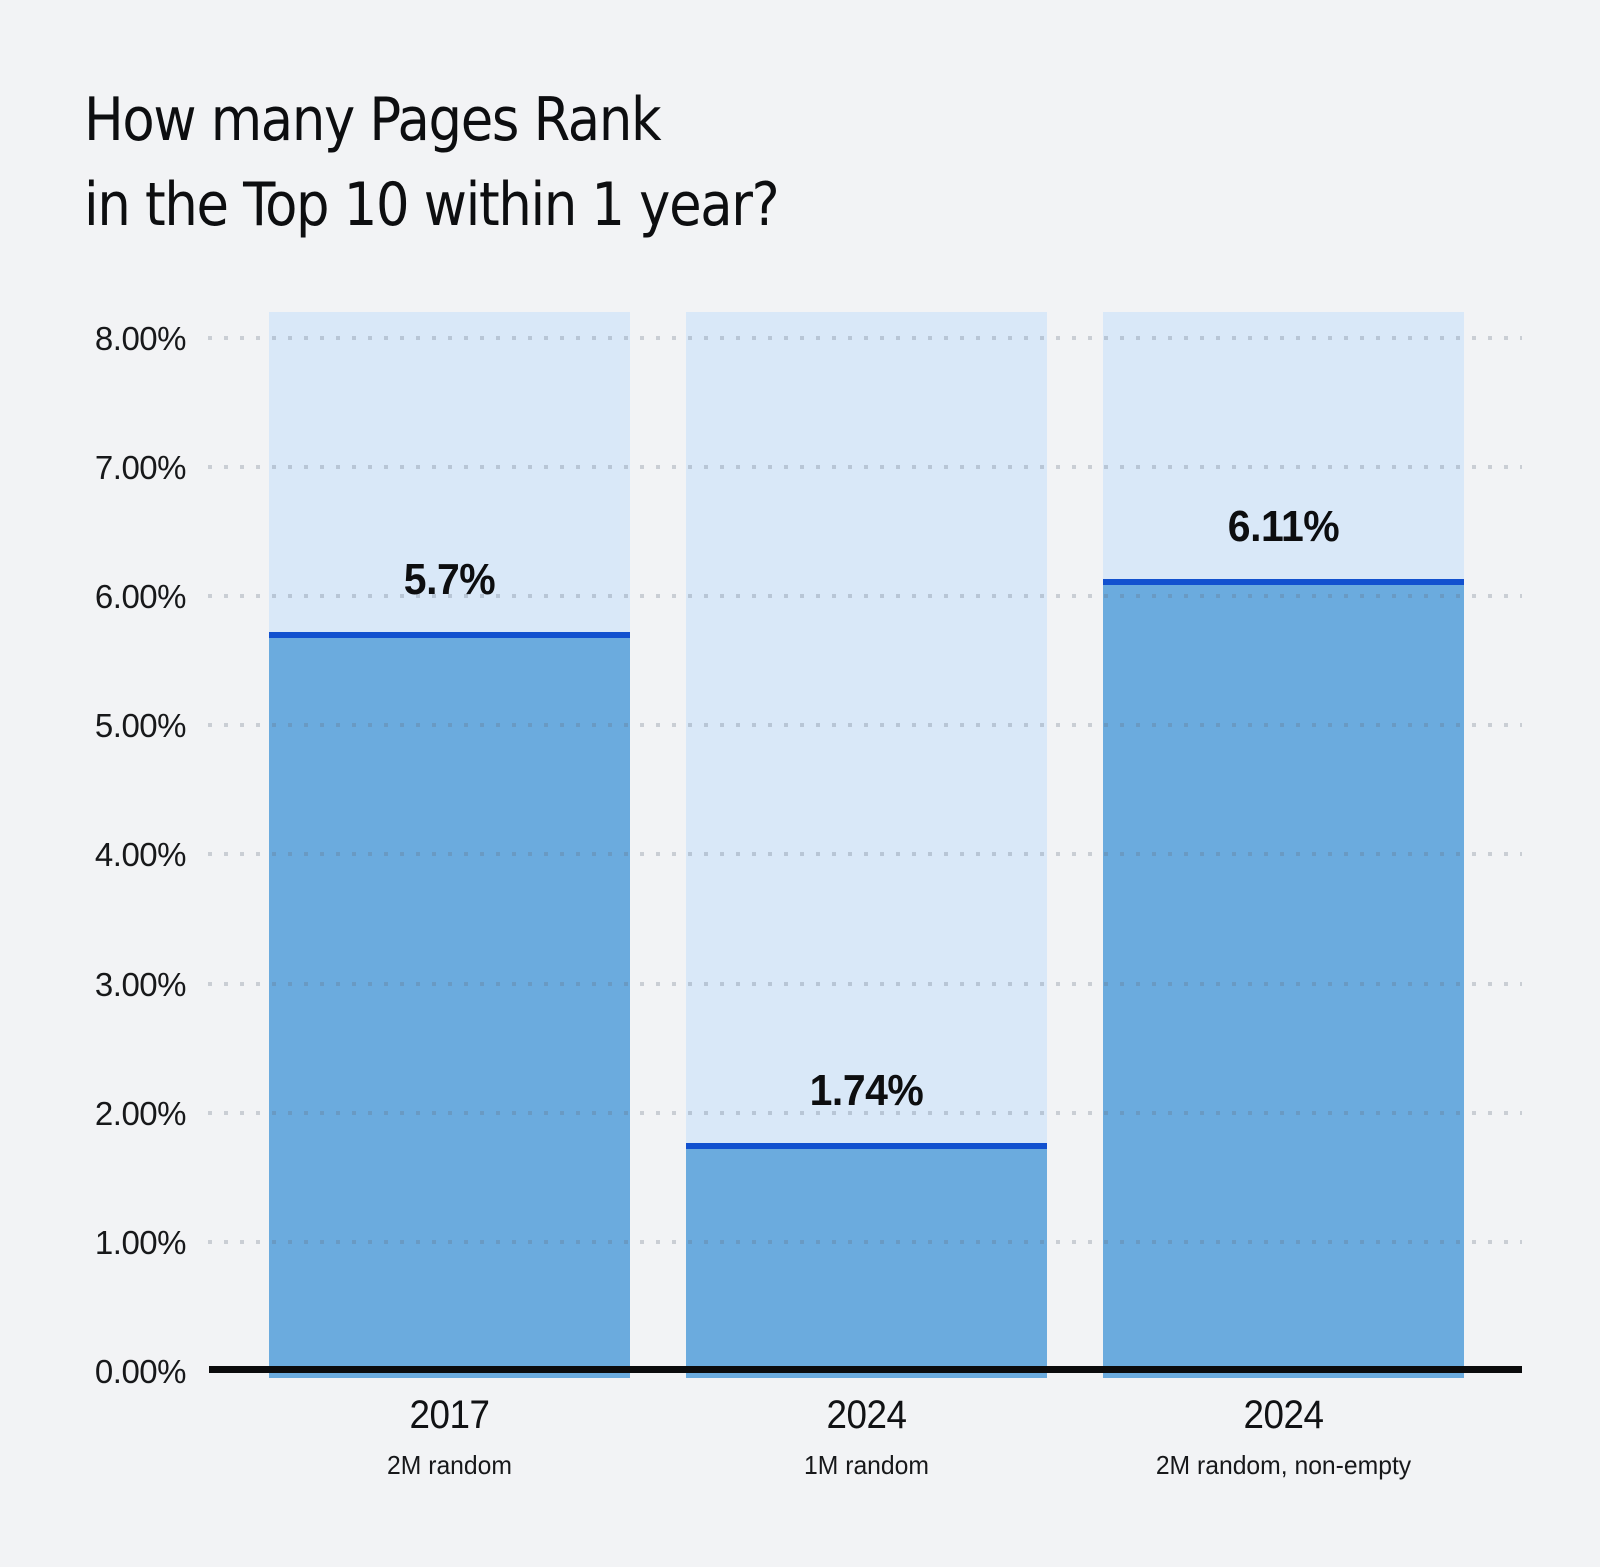 This screenshot has height=1567, width=1600. Describe the element at coordinates (140, 1371) in the screenshot. I see `y-tick-label: 0.00%` at that location.